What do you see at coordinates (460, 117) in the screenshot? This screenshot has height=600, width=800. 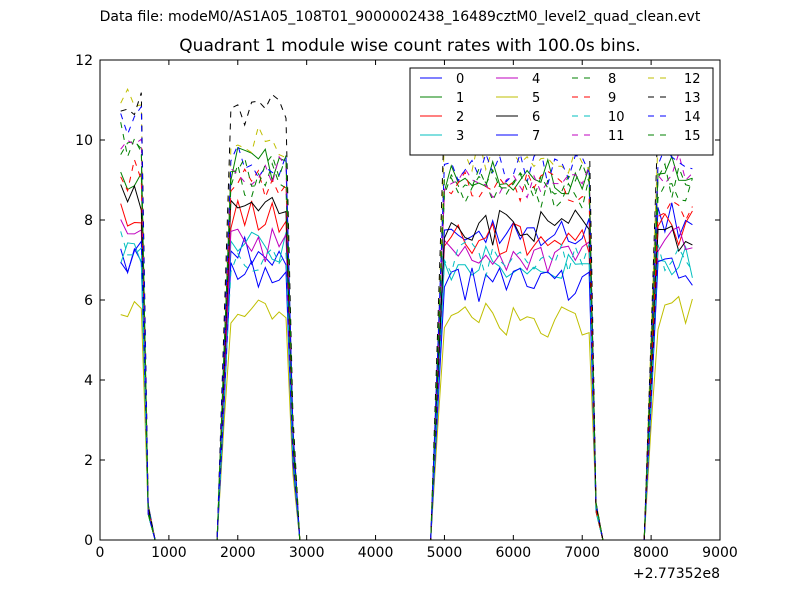 I see `legend-label: 2` at bounding box center [460, 117].